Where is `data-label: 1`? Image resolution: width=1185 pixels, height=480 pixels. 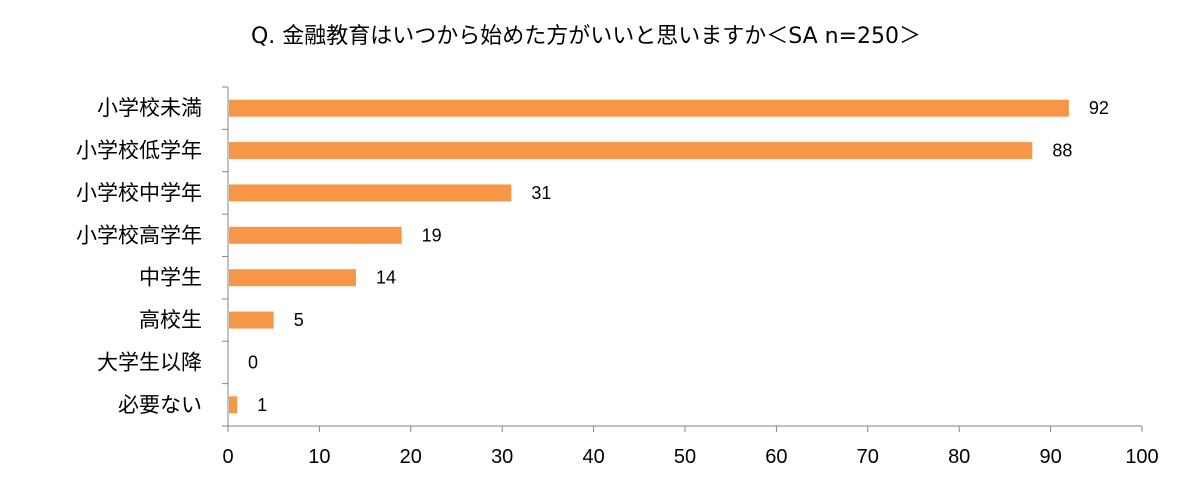 data-label: 1 is located at coordinates (262, 405).